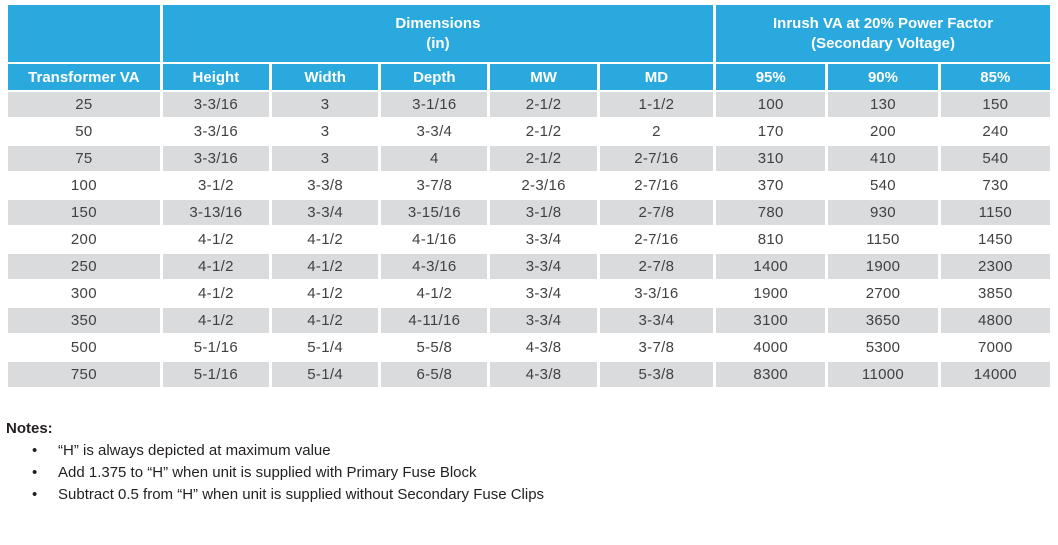  I want to click on notes-title: Notes:, so click(29, 428).